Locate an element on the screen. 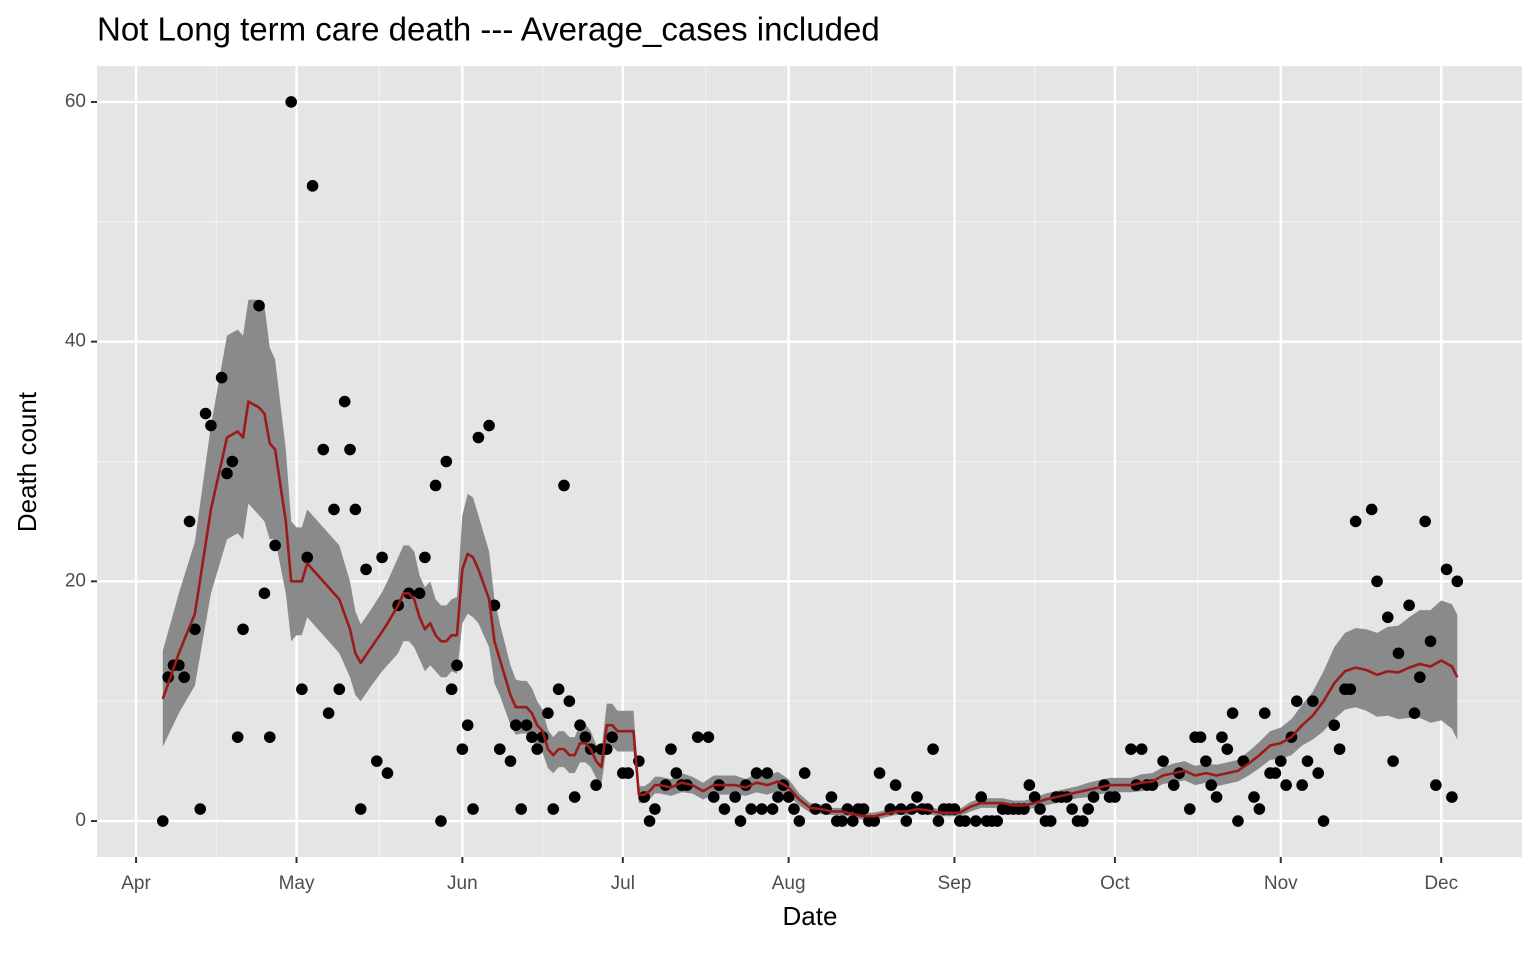  x-tick-label: Apr is located at coordinates (136, 883).